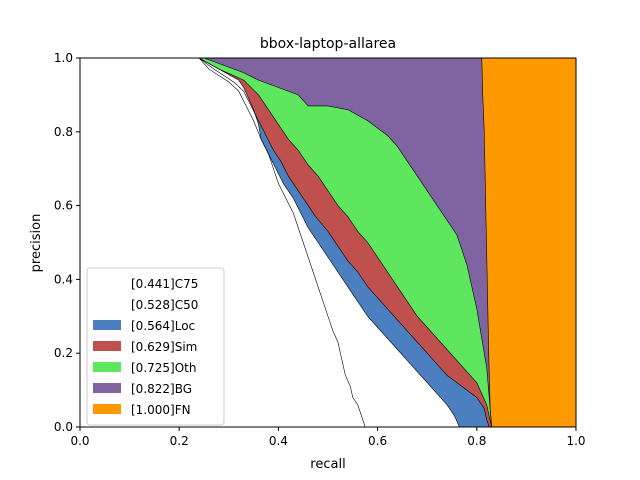  Describe the element at coordinates (63, 132) in the screenshot. I see `y-tick-label: 0.8` at that location.